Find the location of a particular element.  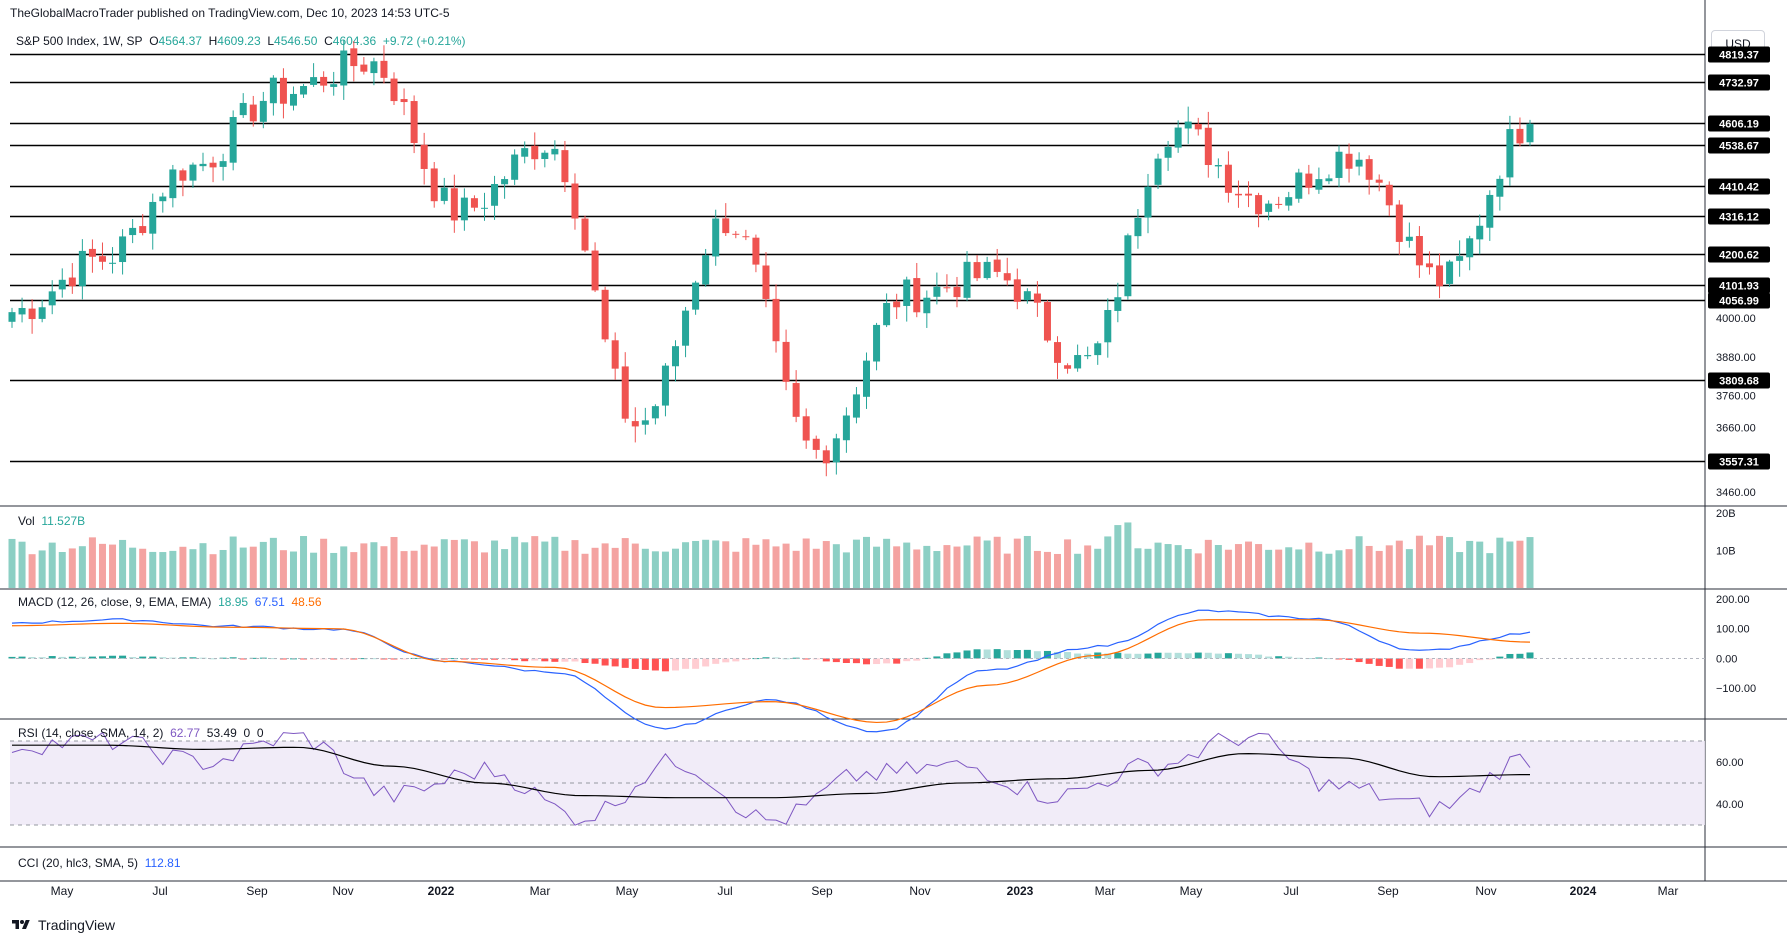

macd-label: MACD (12, 26, close, 9, EMA, EMA) is located at coordinates (115, 602).